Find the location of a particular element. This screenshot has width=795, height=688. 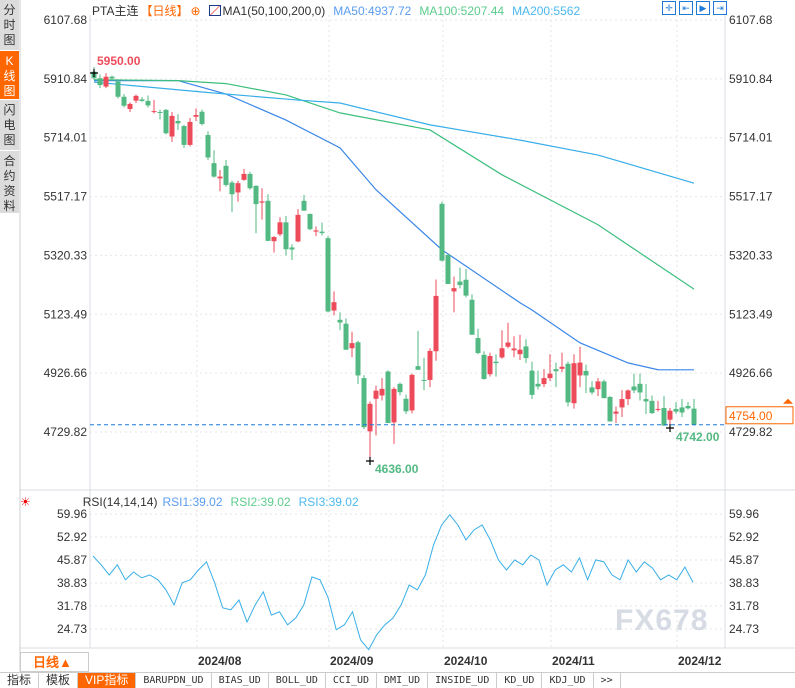

y-tick-label-right: 4926.66 is located at coordinates (751, 373).